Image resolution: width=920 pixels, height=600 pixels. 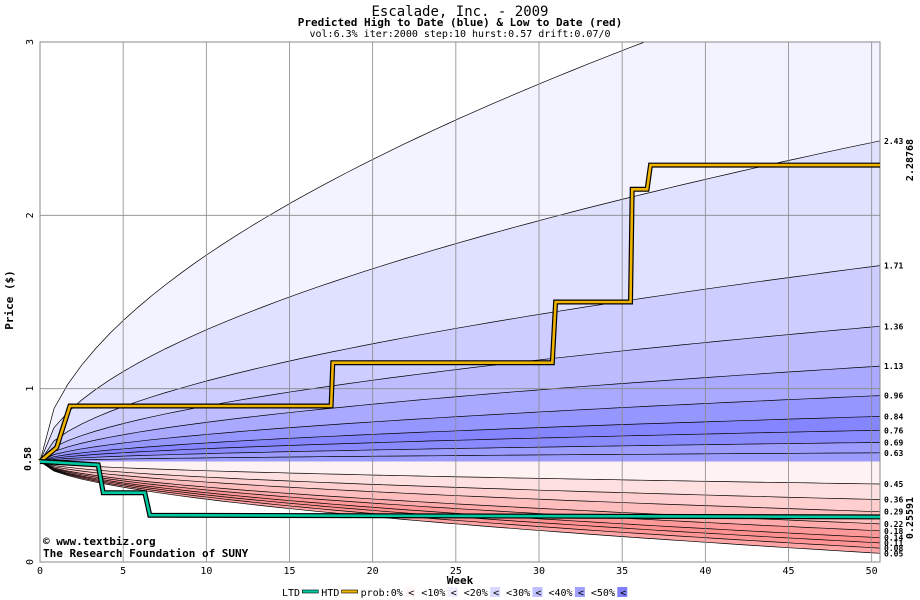 What do you see at coordinates (289, 571) in the screenshot?
I see `x-tick-label: 15` at bounding box center [289, 571].